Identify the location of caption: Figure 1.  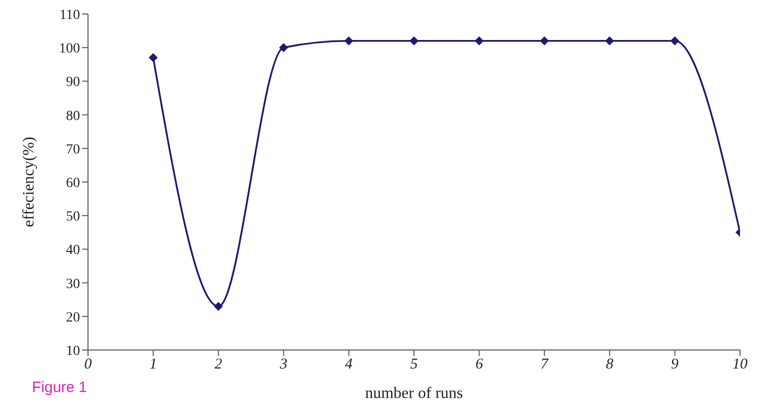
(60, 387).